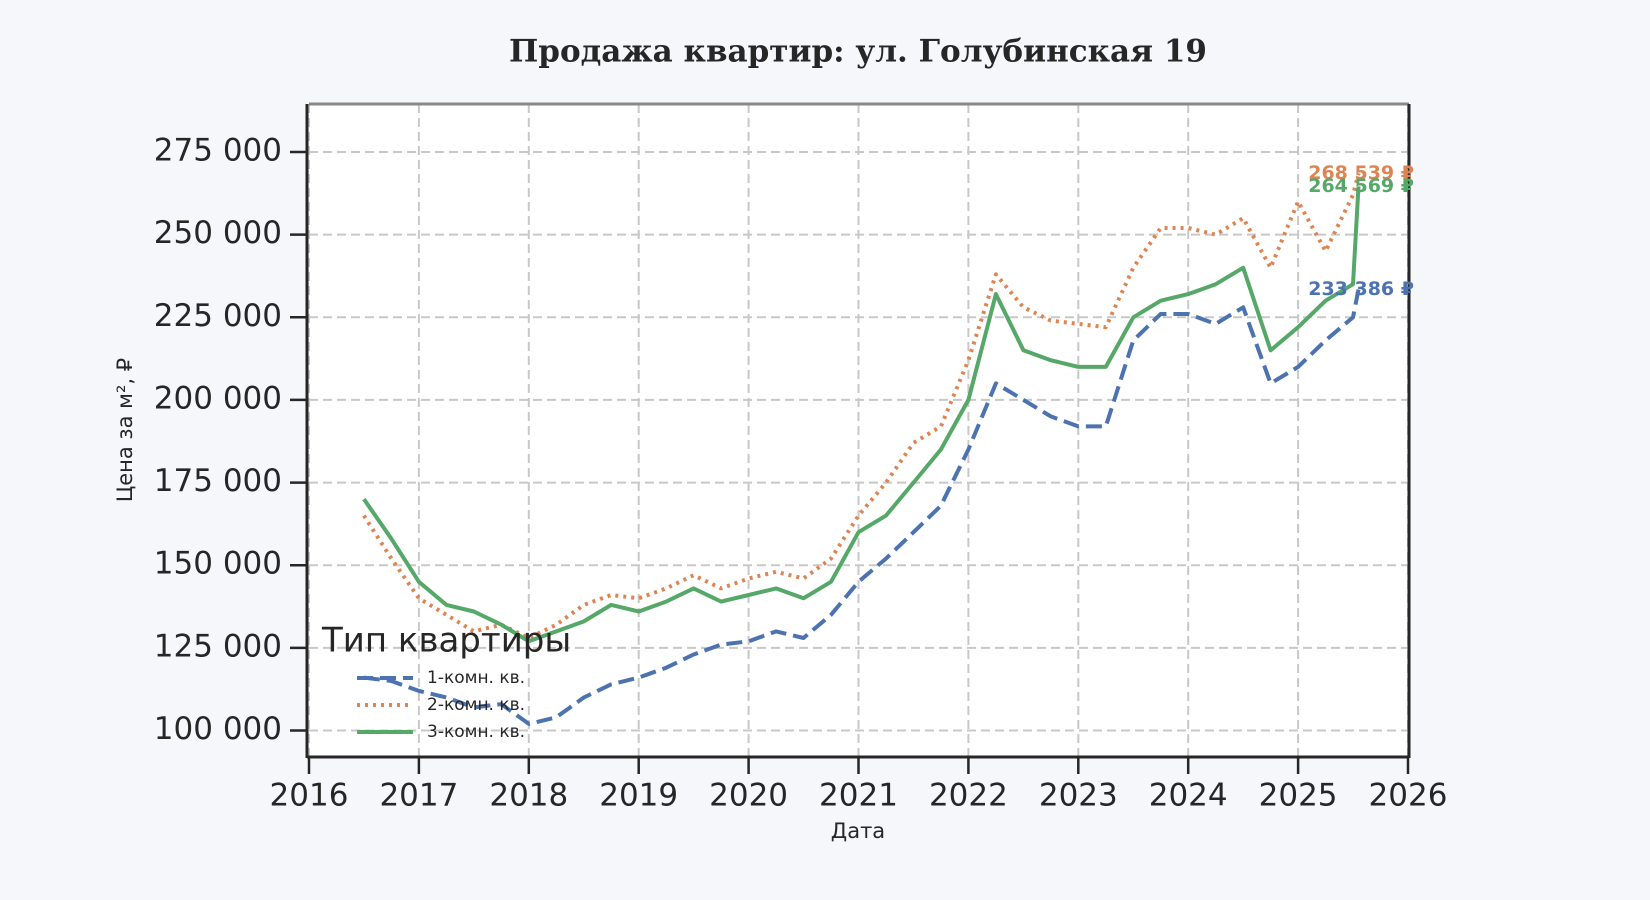  Describe the element at coordinates (218, 646) in the screenshot. I see `y-tick-label: 125 000` at that location.